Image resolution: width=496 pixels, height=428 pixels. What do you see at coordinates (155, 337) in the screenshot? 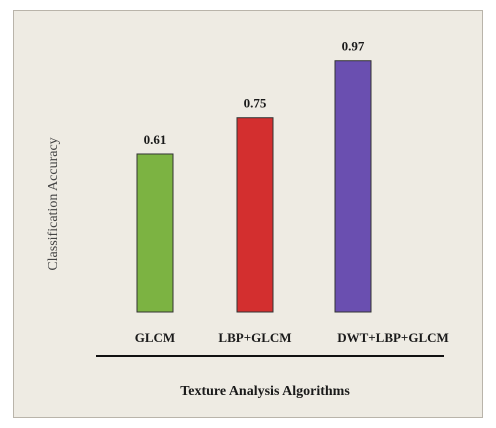
I see `category-label-glcm: GLCM` at bounding box center [155, 337].